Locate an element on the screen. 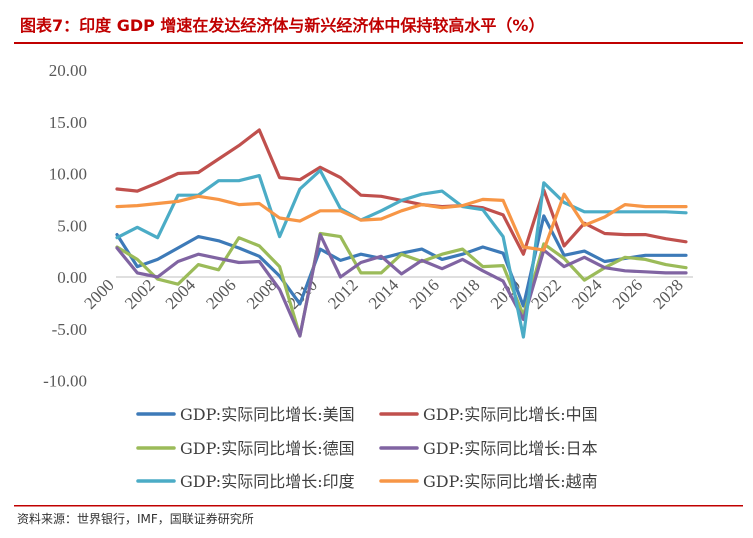  x-tick-label: 2018 is located at coordinates (464, 293).